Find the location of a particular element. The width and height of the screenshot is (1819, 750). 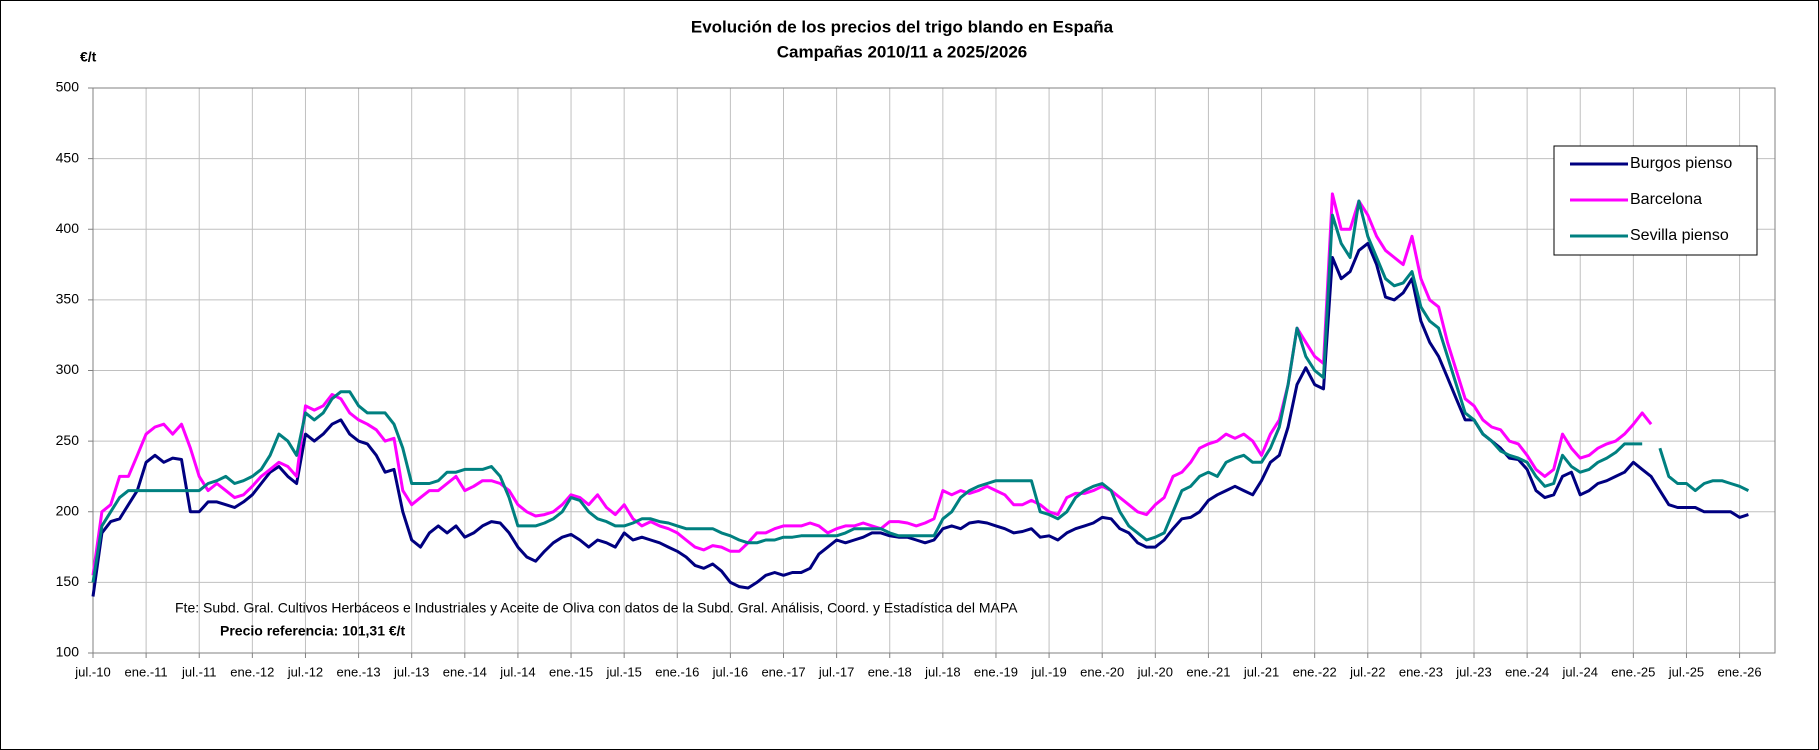

x-tick-label: jul.-18 is located at coordinates (942, 671).